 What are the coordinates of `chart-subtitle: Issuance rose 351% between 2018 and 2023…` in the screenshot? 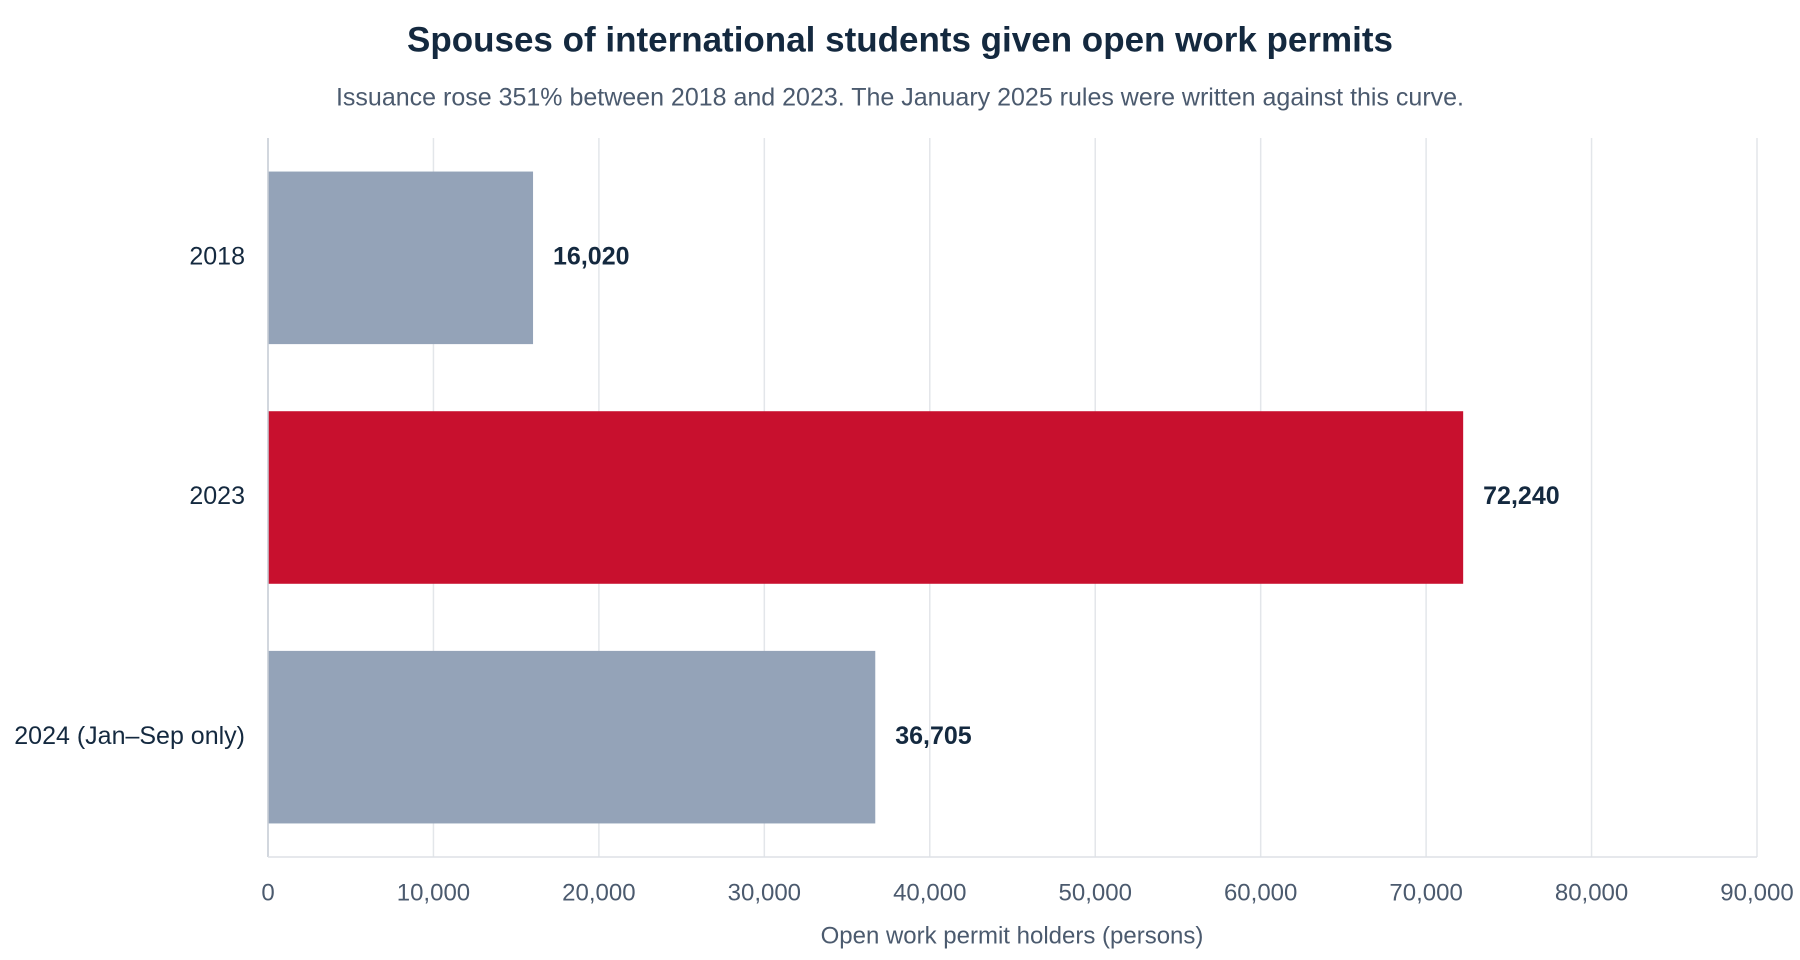 It's located at (900, 98).